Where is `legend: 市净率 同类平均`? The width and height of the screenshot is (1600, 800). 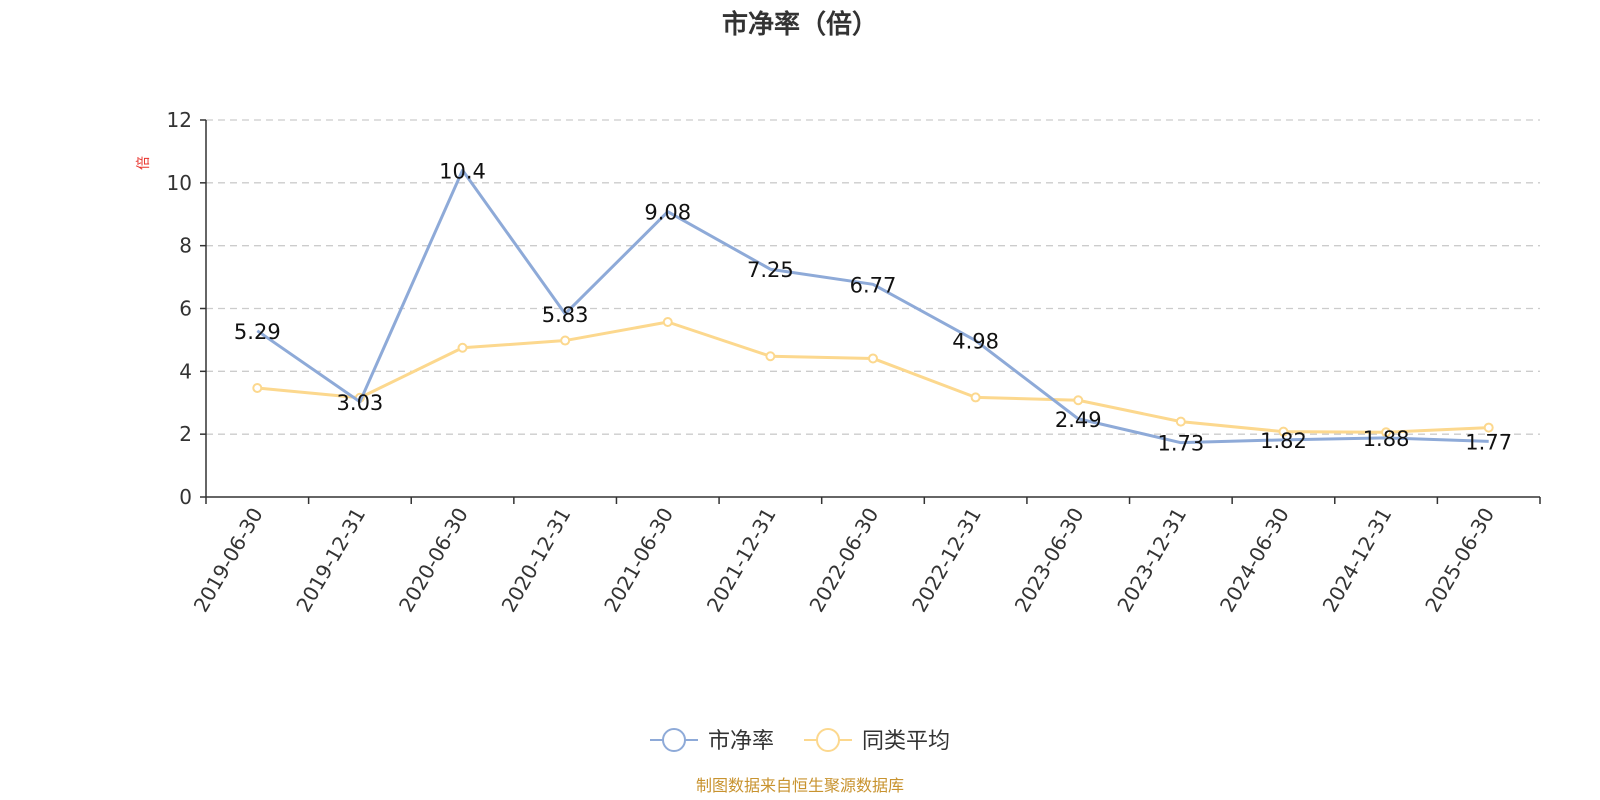 legend: 市净率 同类平均 is located at coordinates (800, 741).